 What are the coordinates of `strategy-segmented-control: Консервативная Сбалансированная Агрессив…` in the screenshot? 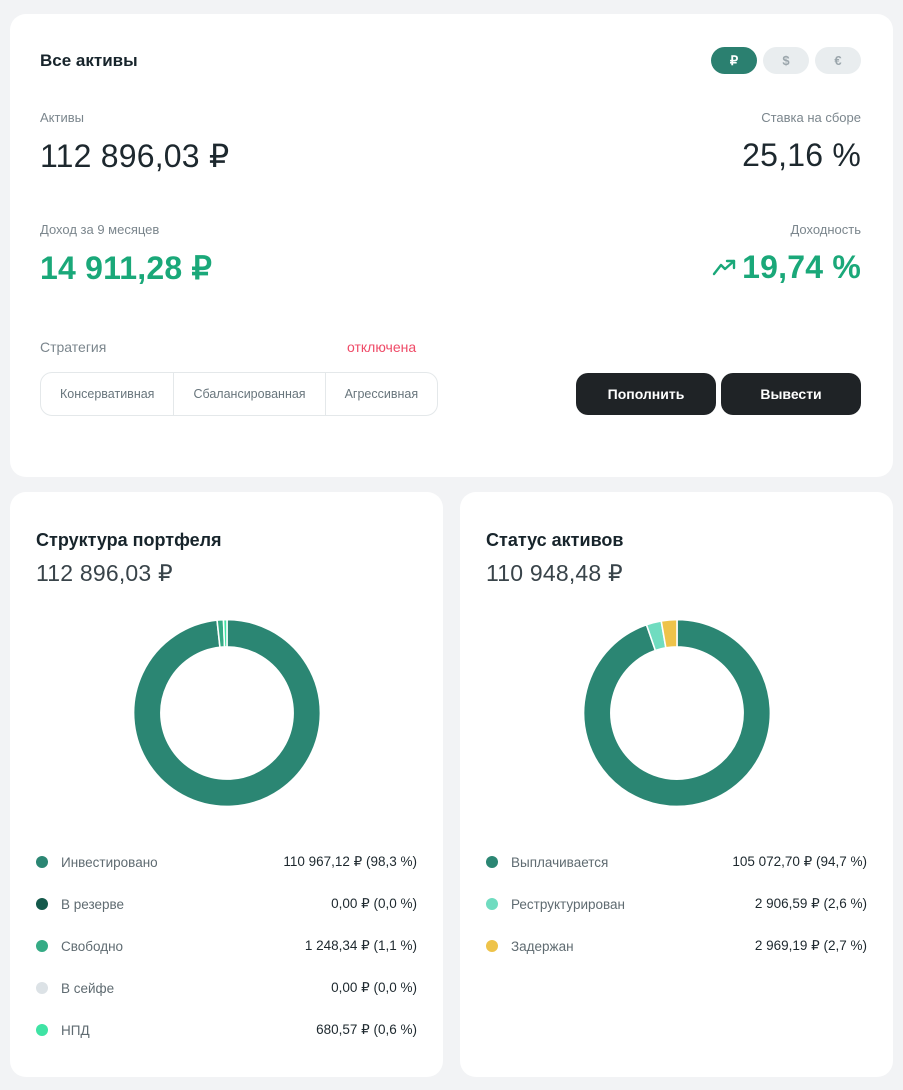 It's located at (239, 394).